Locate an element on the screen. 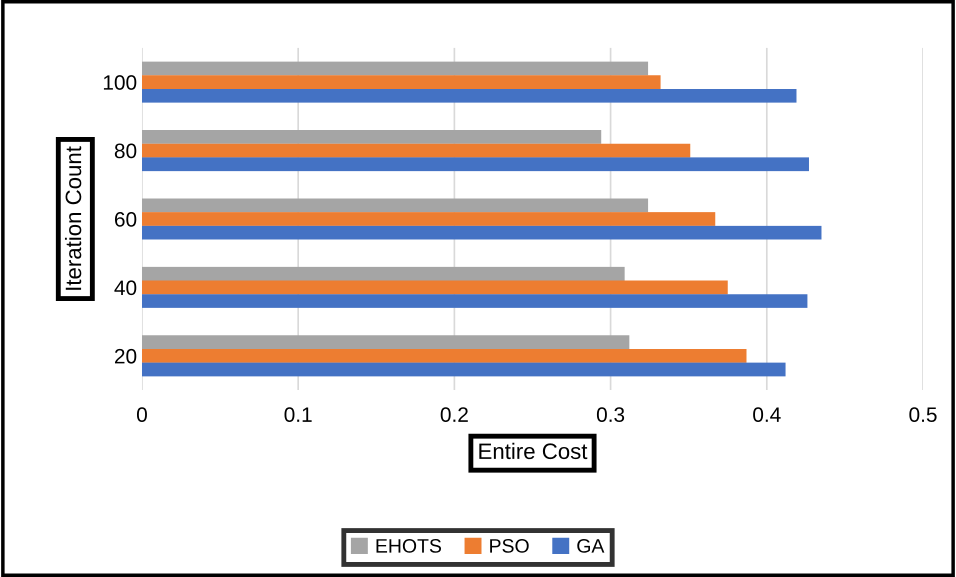 This screenshot has width=956, height=577. x-tick-label: 0 is located at coordinates (141, 414).